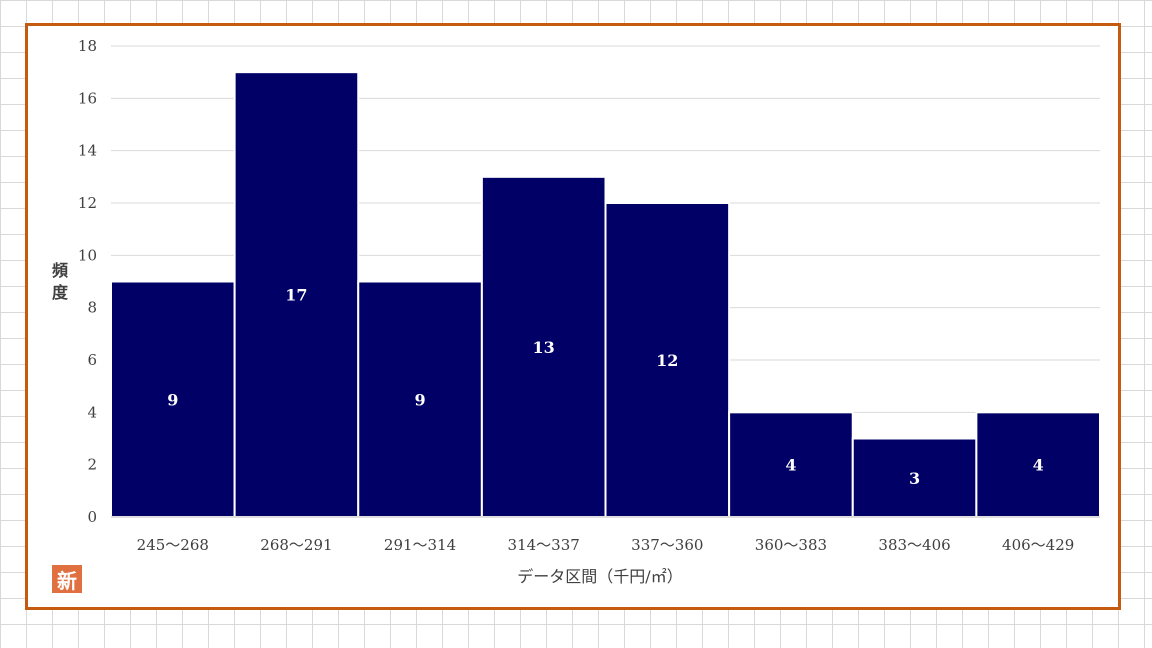 This screenshot has width=1152, height=648. Describe the element at coordinates (667, 545) in the screenshot. I see `x-tick-label: 337～360` at that location.